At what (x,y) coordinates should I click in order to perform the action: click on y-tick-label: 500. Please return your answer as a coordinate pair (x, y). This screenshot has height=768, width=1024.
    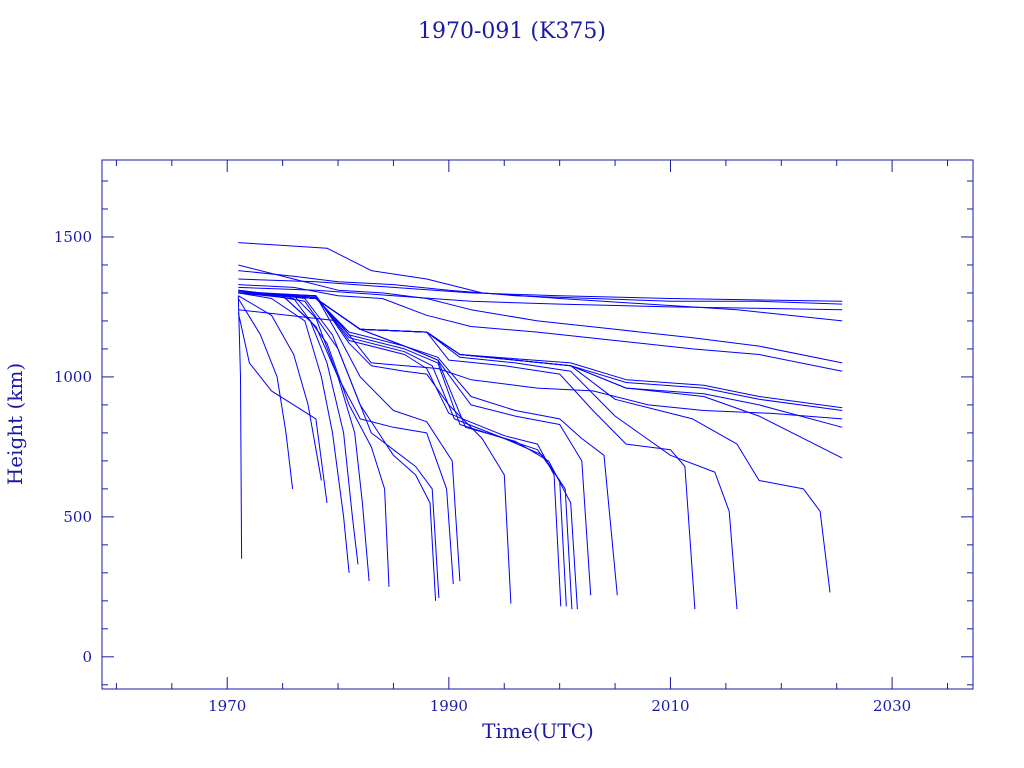
    Looking at the image, I should click on (77, 517).